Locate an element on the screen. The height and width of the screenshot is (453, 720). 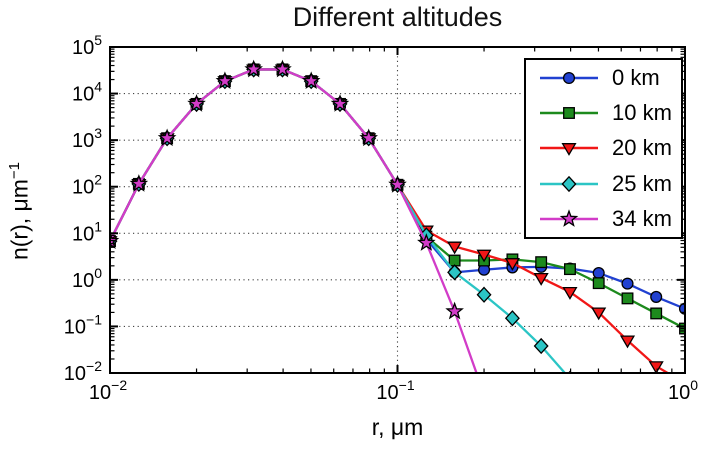
legend-entry-0-km: 0 km is located at coordinates (603, 78).